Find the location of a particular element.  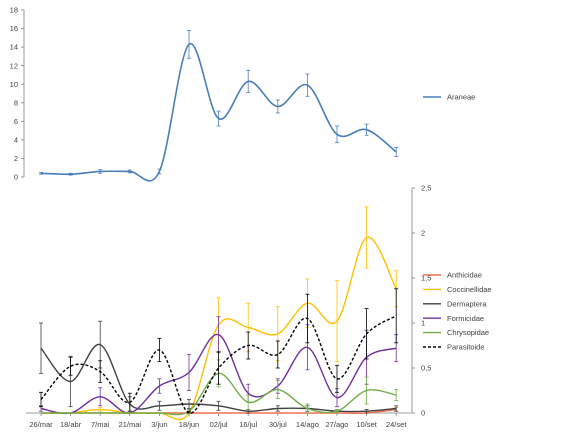

x-tick-label: 3/jun is located at coordinates (159, 424).